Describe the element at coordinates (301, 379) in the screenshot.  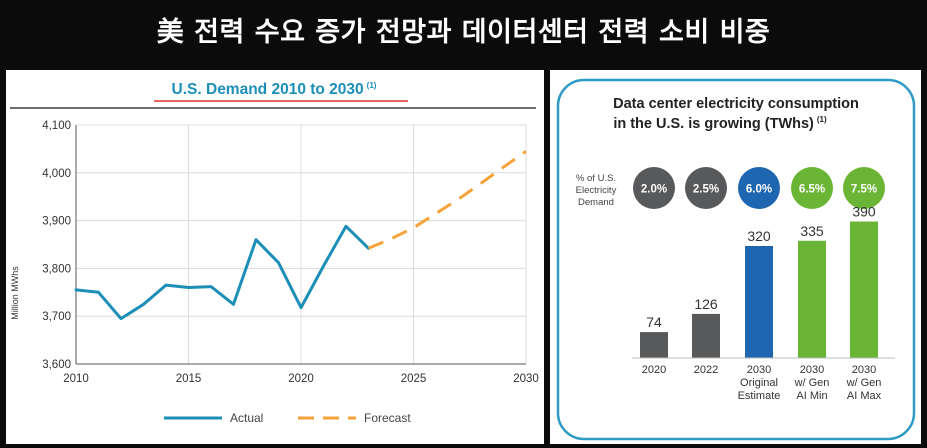
I see `x-tick-label: 2020` at that location.